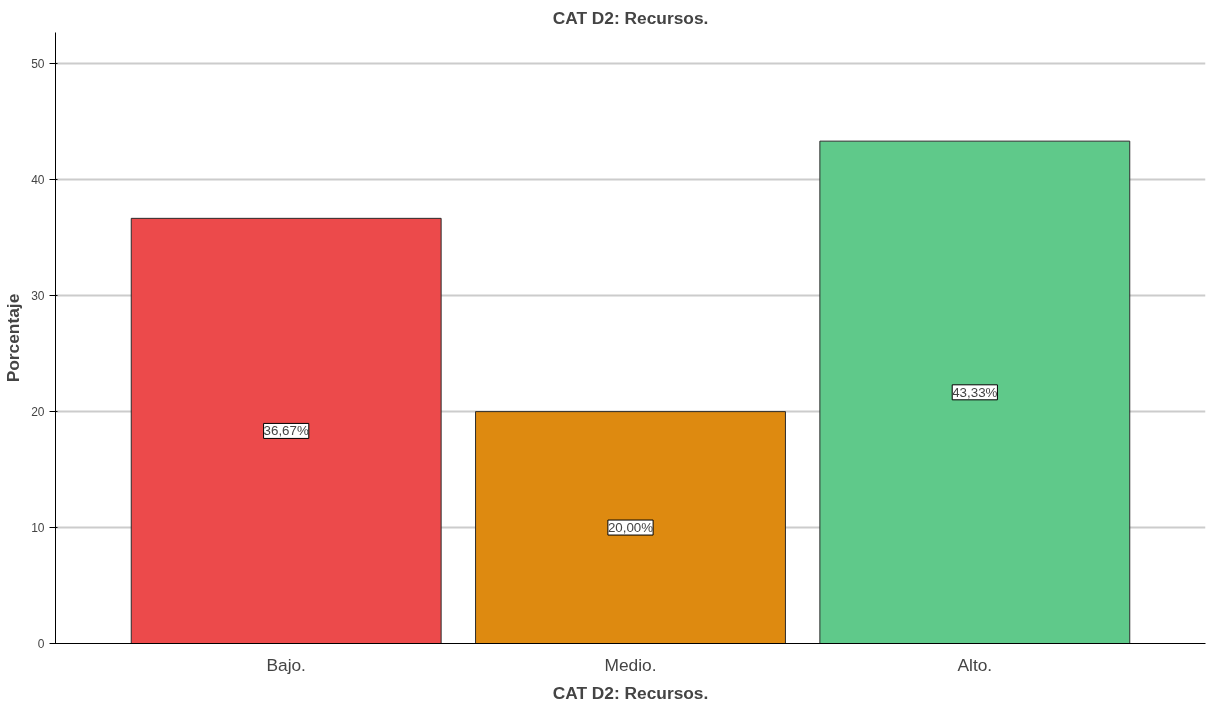 The height and width of the screenshot is (710, 1214). I want to click on data-label: 20,00%, so click(630, 528).